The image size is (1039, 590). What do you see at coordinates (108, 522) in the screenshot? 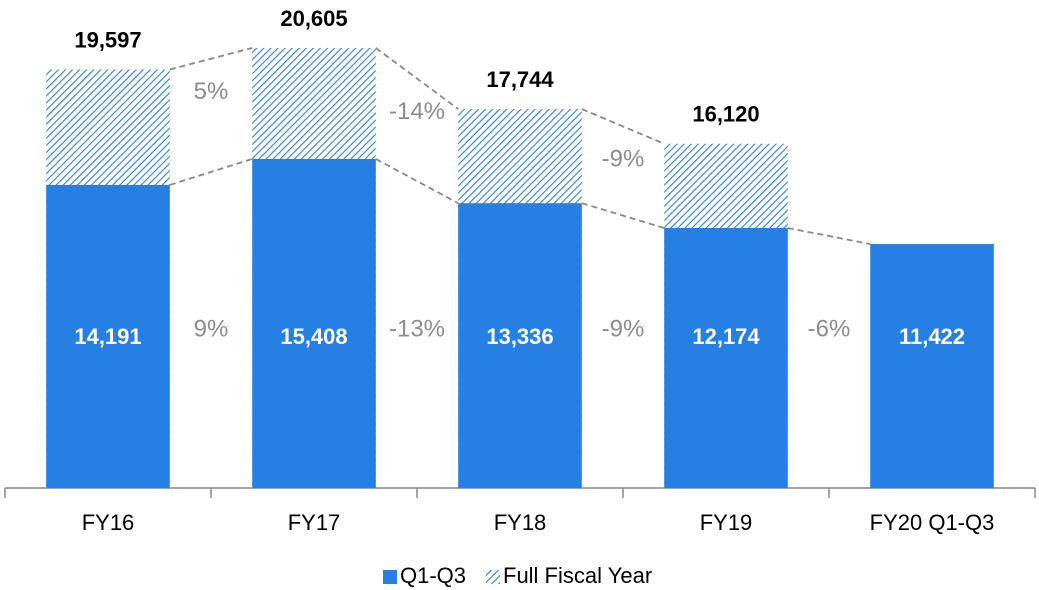
I see `x-tick-label: FY16` at bounding box center [108, 522].